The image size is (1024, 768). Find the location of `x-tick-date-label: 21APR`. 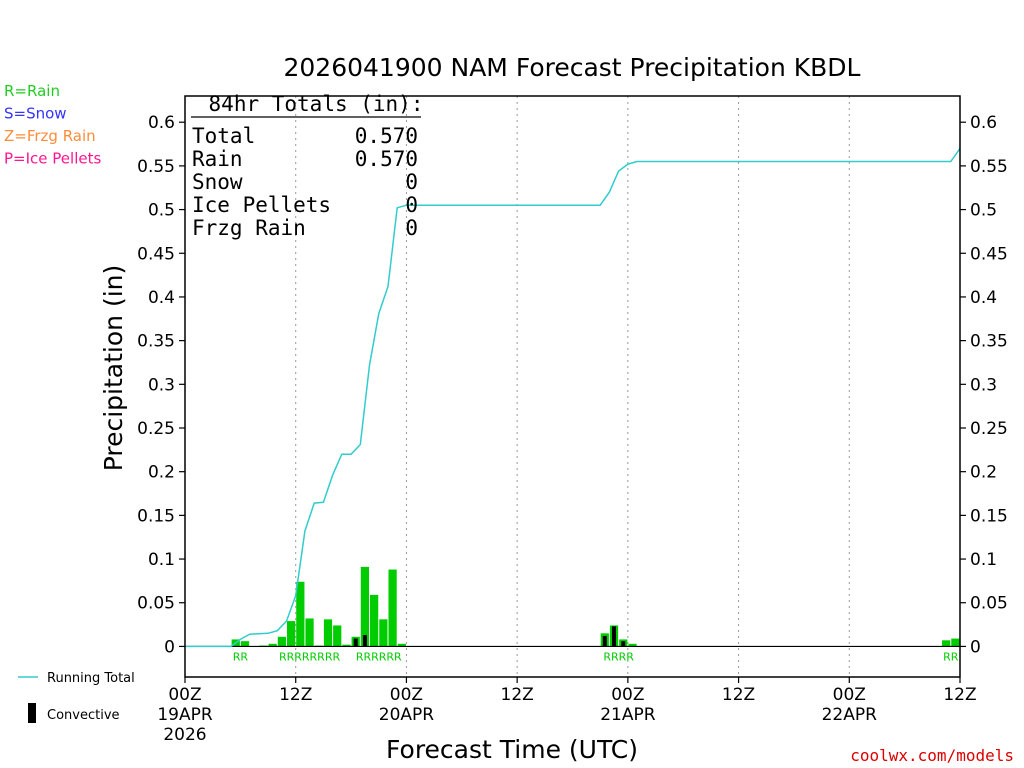

x-tick-date-label: 21APR is located at coordinates (628, 715).